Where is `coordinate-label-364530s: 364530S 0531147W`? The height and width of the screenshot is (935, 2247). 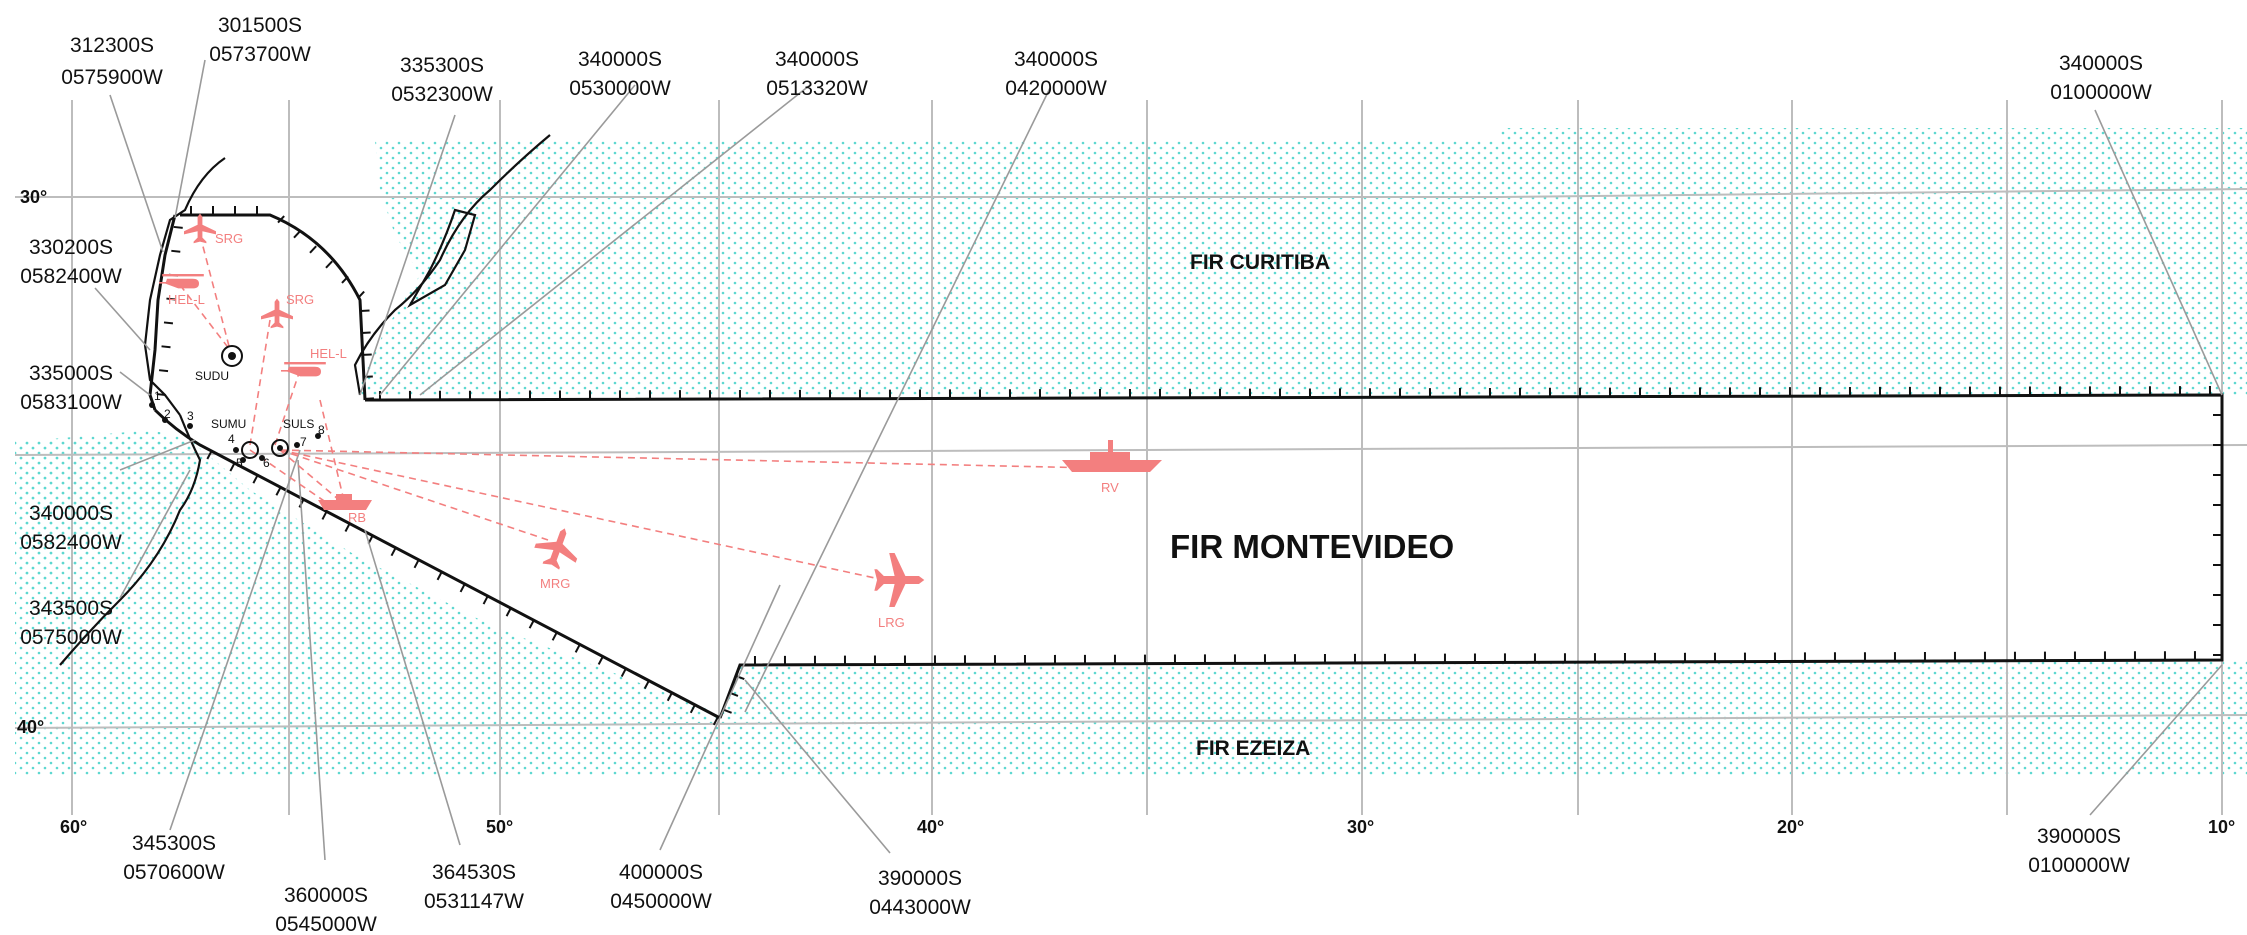 coordinate-label-364530s: 364530S 0531147W is located at coordinates (474, 887).